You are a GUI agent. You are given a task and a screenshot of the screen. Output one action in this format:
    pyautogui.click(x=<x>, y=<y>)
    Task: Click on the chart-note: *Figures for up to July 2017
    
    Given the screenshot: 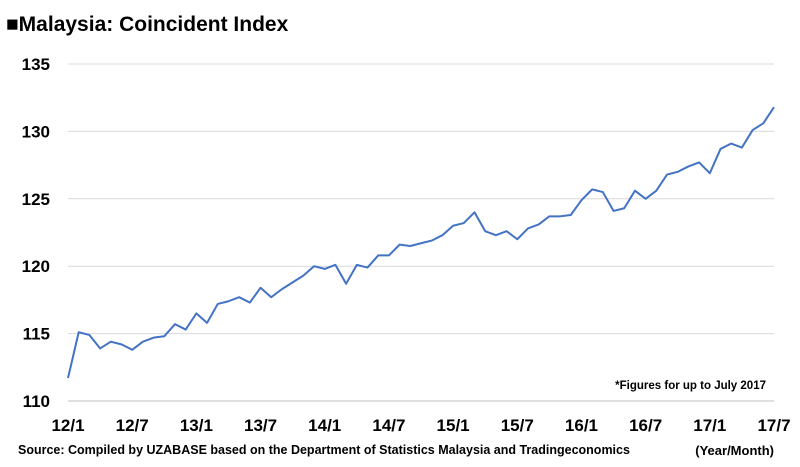 What is the action you would take?
    pyautogui.click(x=690, y=386)
    